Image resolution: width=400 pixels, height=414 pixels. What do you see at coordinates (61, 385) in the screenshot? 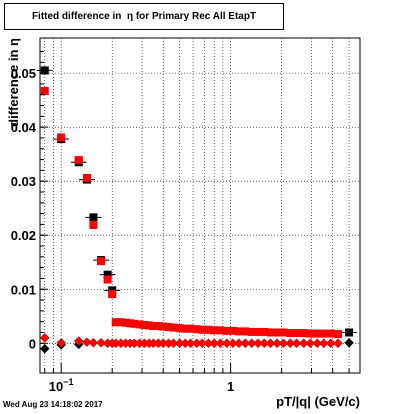
I see `x-tick-label: 10−1` at bounding box center [61, 385].